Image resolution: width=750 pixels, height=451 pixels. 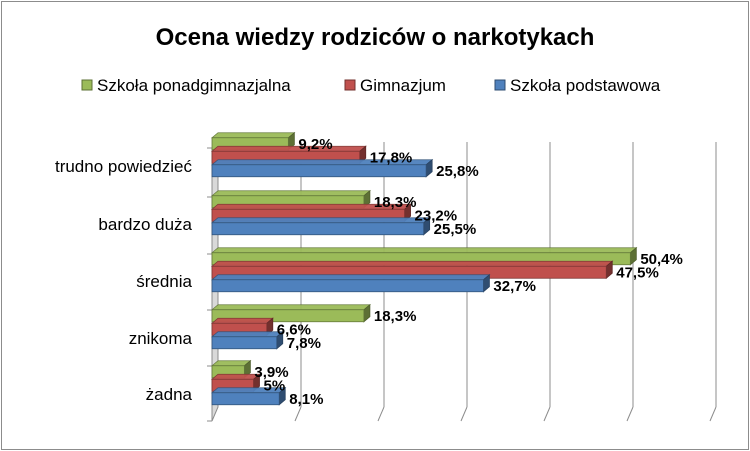 I want to click on data-label: 5%, so click(x=275, y=385).